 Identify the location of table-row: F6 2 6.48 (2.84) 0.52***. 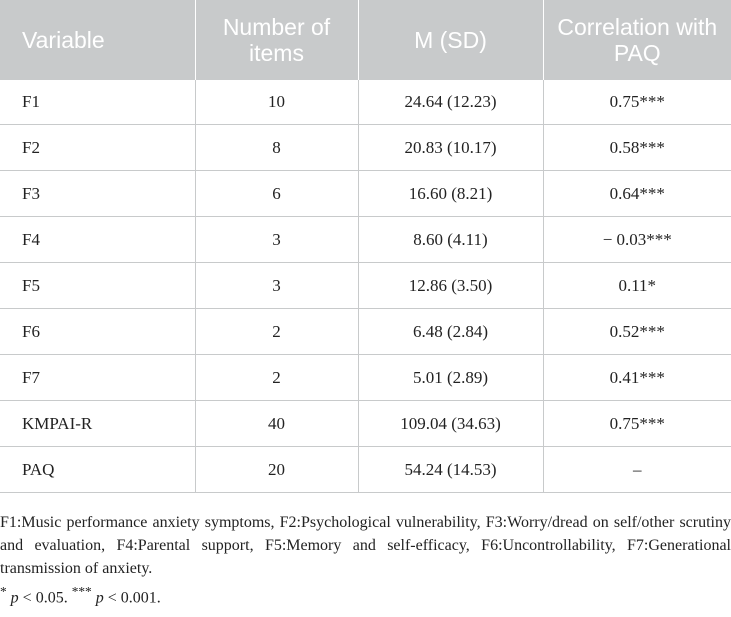
(365, 331).